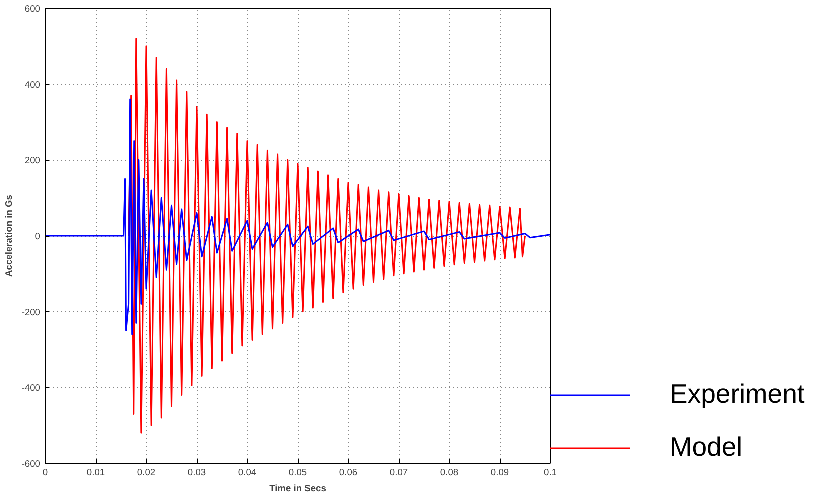 Image resolution: width=834 pixels, height=501 pixels. What do you see at coordinates (146, 473) in the screenshot?
I see `x-tick-label: 0.02` at bounding box center [146, 473].